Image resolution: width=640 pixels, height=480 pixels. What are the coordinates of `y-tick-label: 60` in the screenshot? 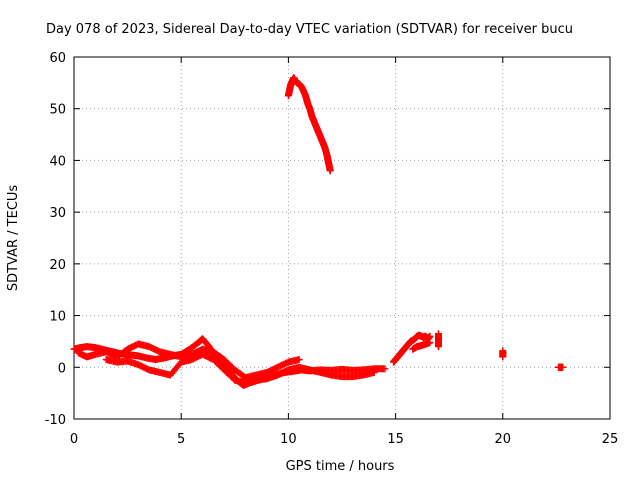 It's located at (57, 58).